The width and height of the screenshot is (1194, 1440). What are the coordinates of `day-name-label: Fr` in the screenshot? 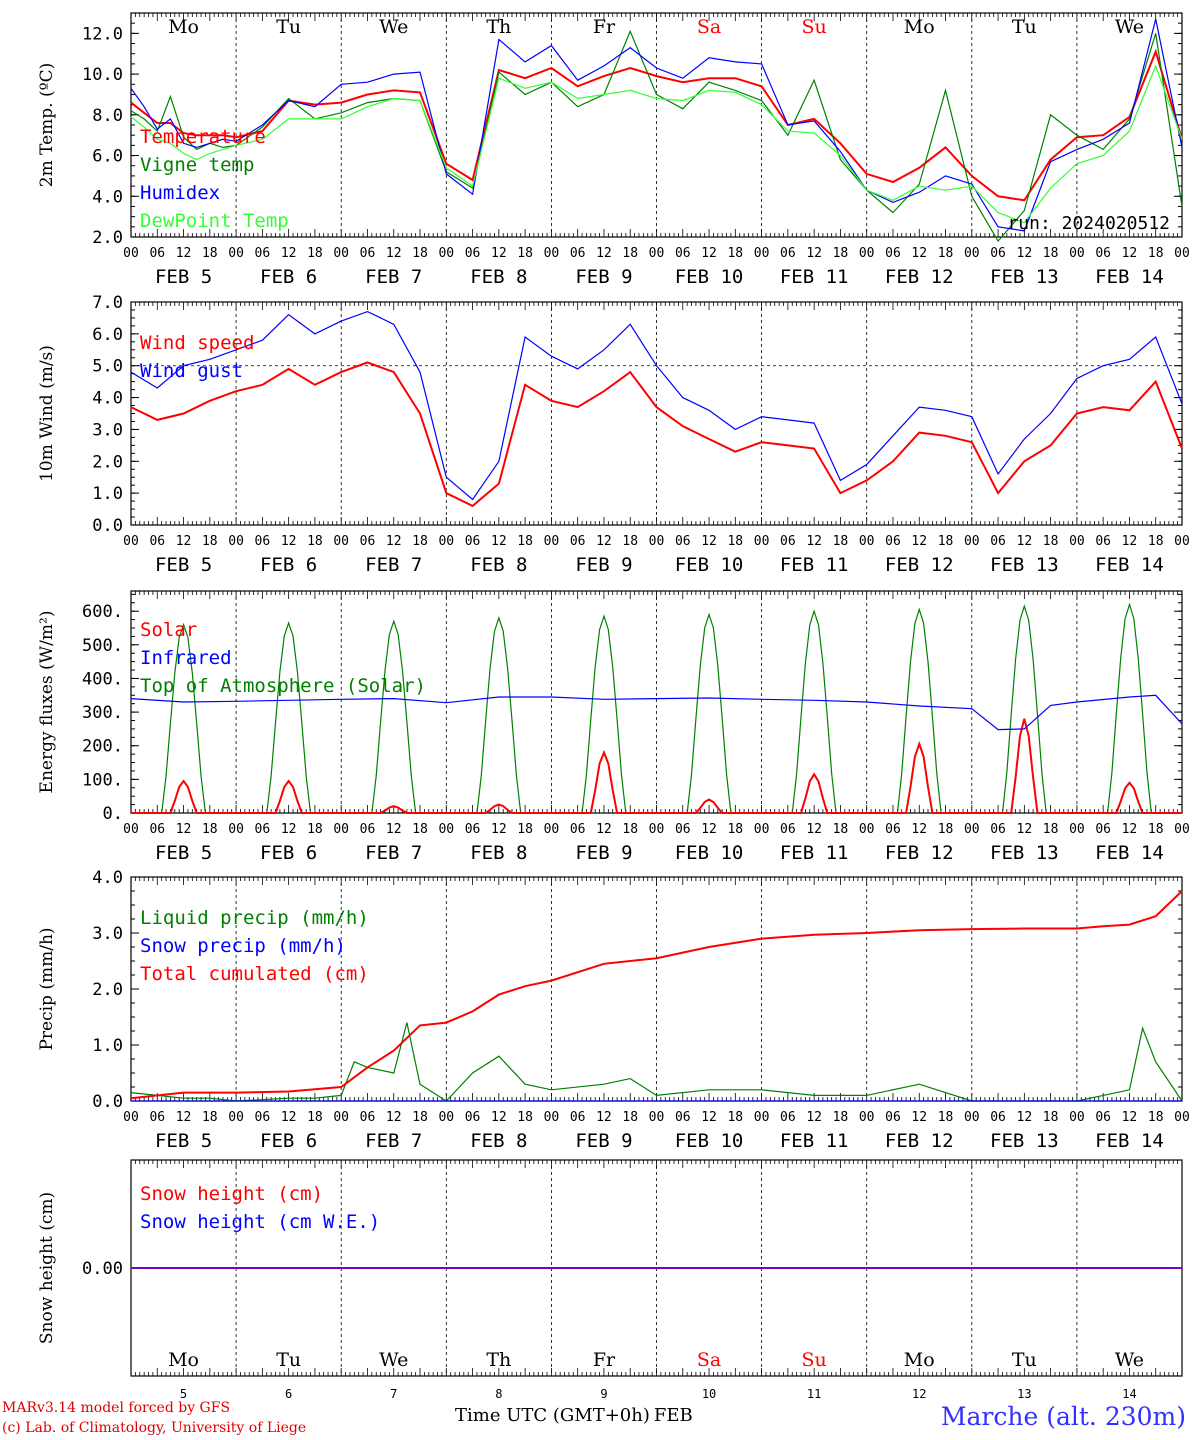 It's located at (604, 1360).